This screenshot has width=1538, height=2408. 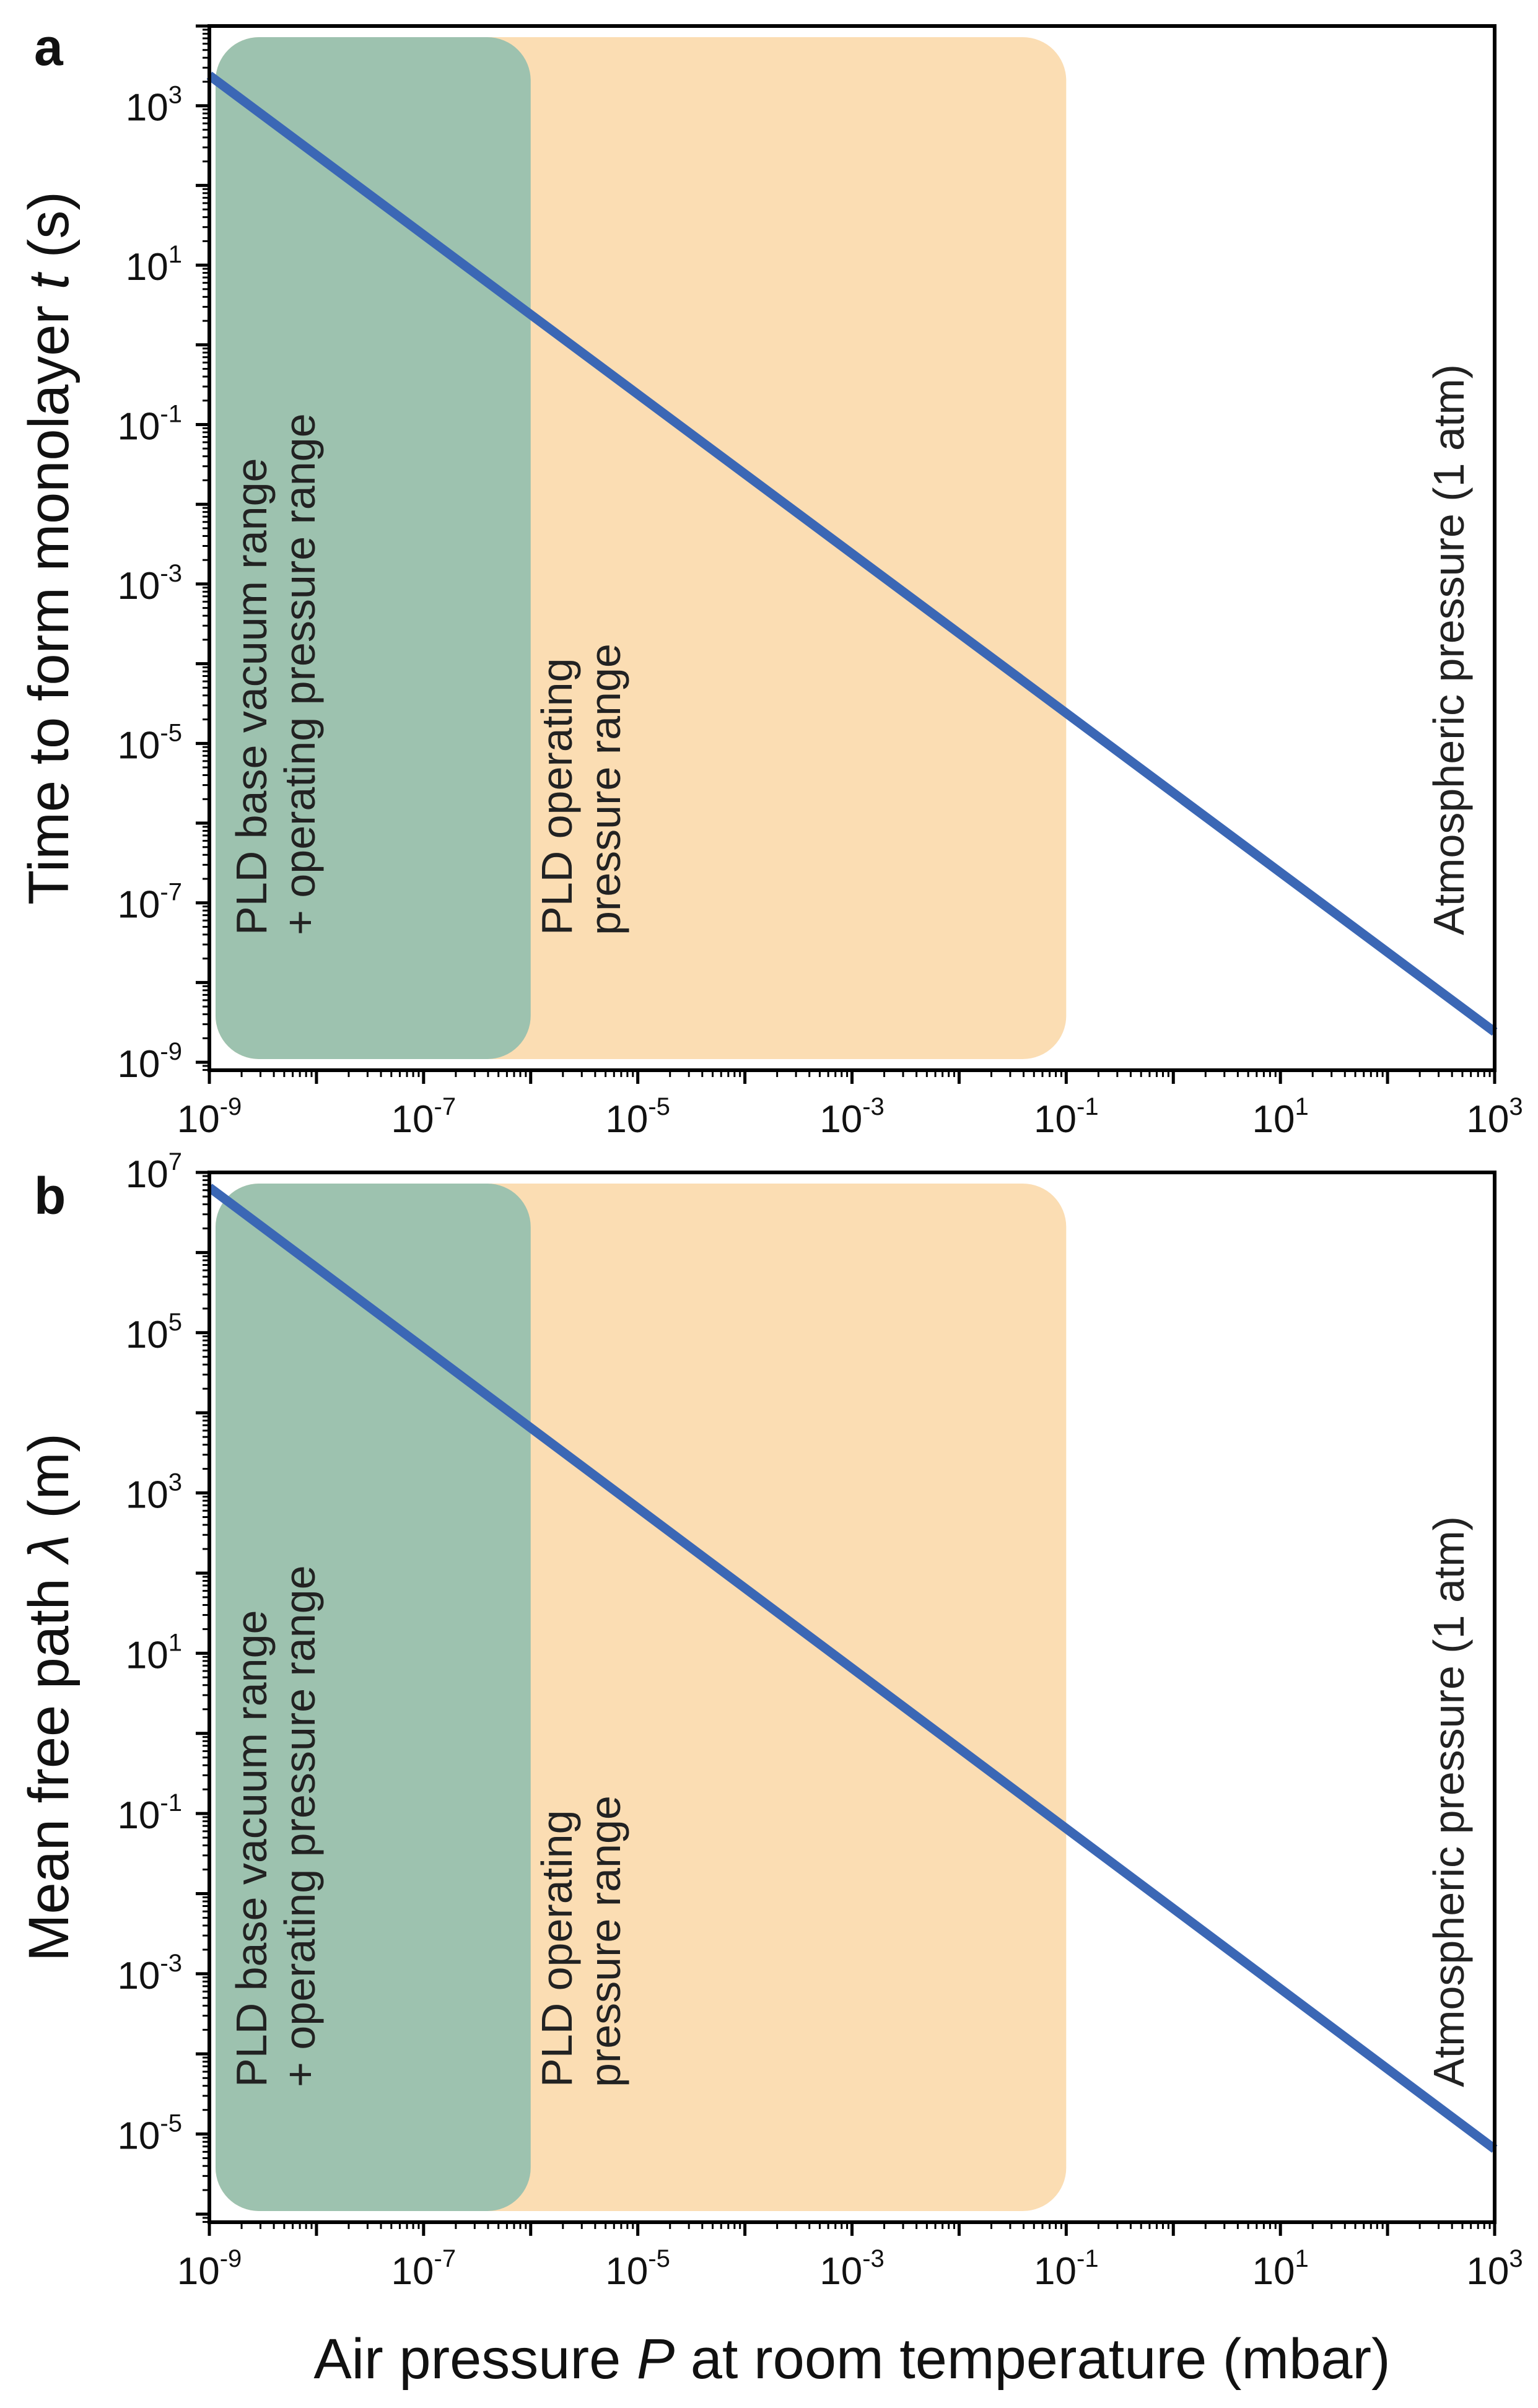 I want to click on y-tick-label: 10⁻⁷, so click(x=149, y=903).